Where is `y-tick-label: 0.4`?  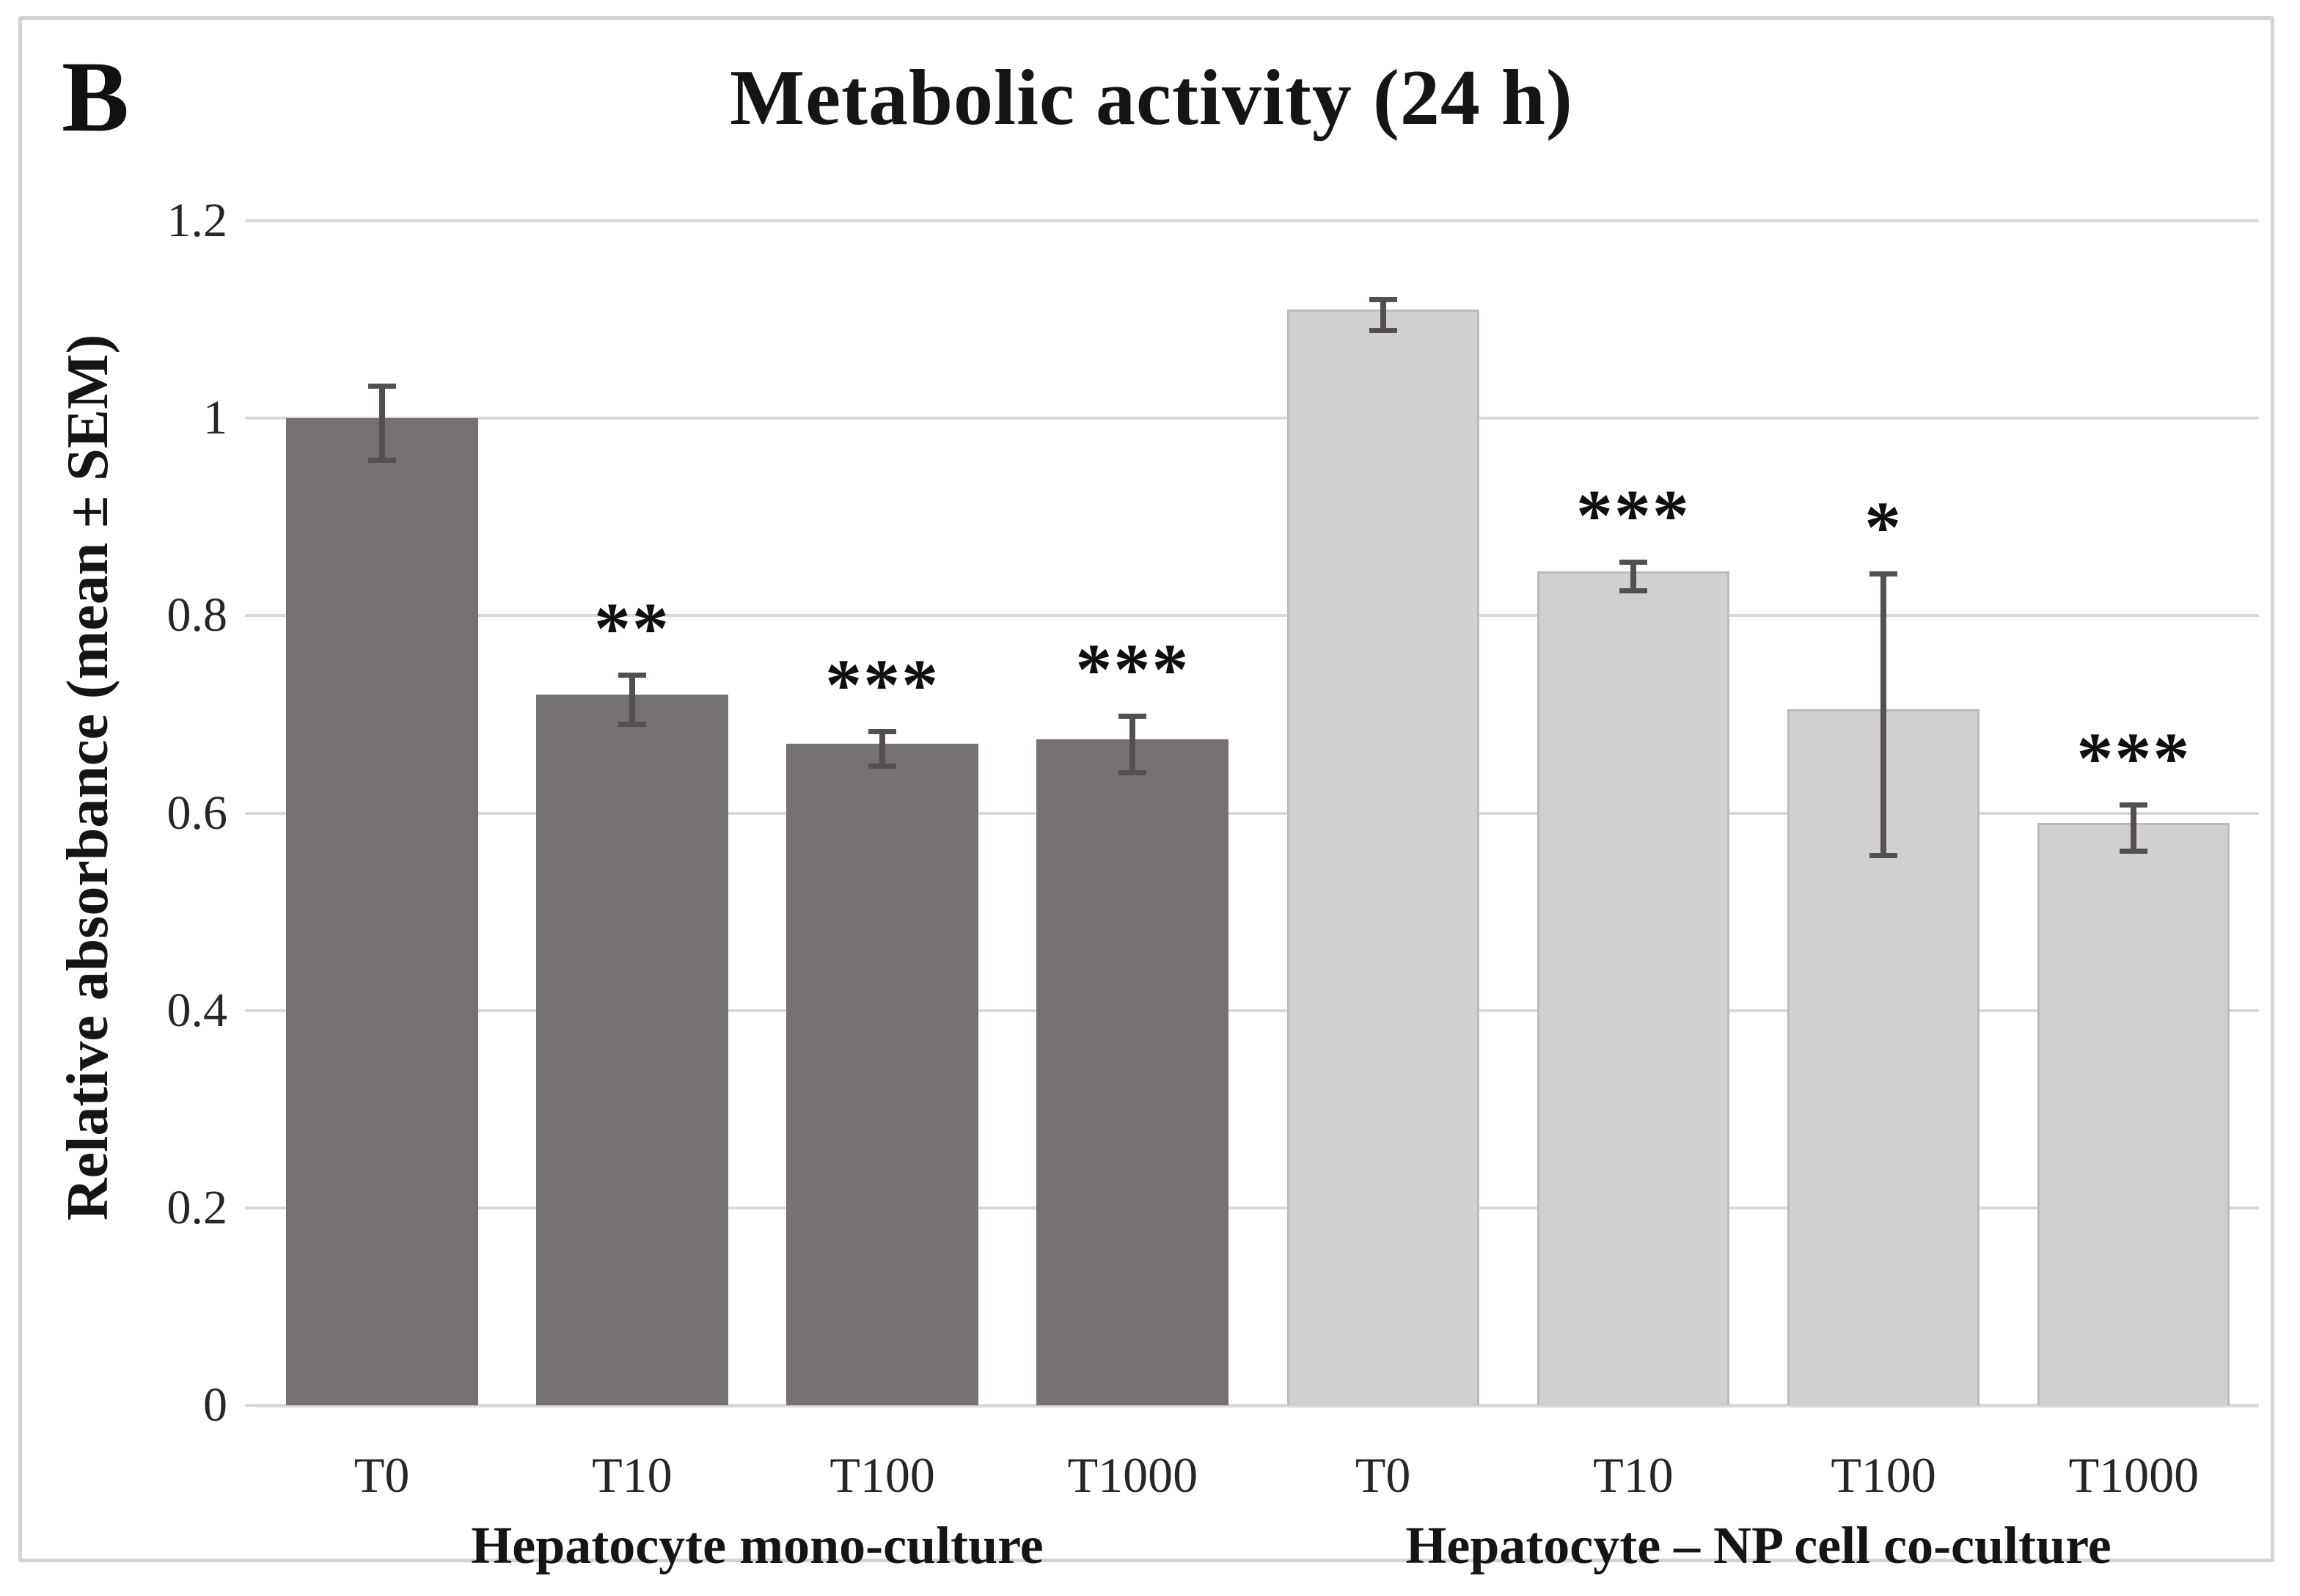
y-tick-label: 0.4 is located at coordinates (197, 1010).